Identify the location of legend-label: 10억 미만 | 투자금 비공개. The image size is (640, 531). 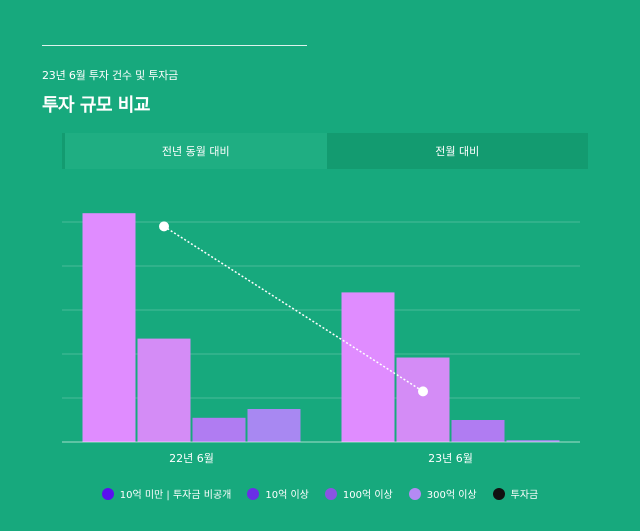
(175, 495).